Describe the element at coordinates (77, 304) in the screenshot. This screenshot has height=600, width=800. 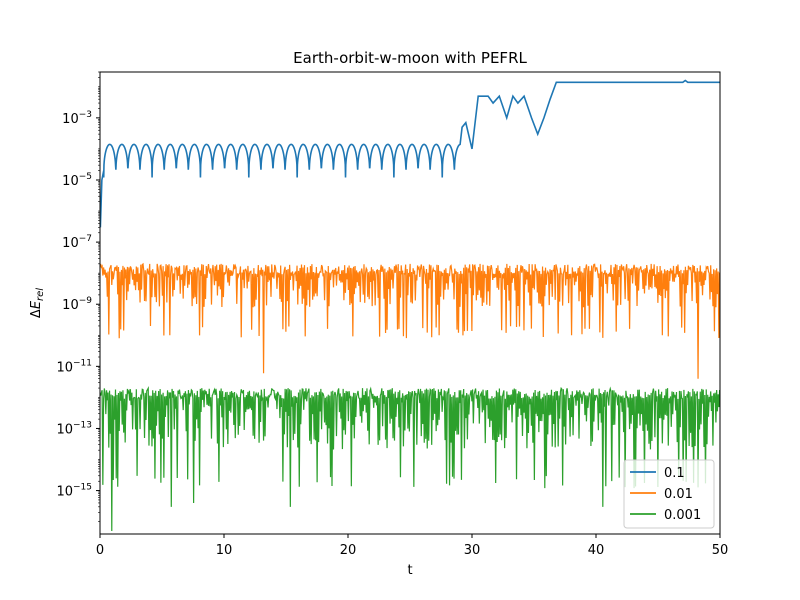
I see `y-tick-label: 10⁻⁹` at that location.